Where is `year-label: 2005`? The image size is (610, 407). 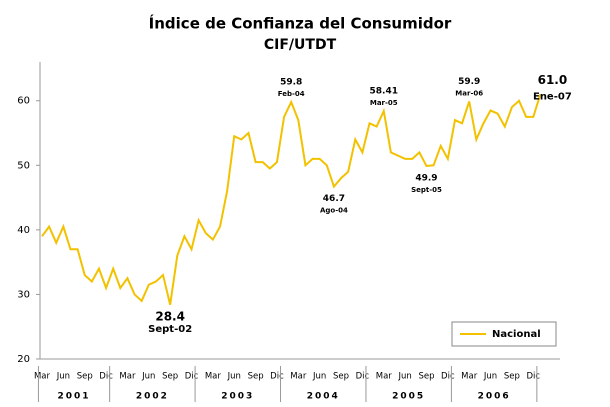 year-label: 2005 is located at coordinates (408, 397).